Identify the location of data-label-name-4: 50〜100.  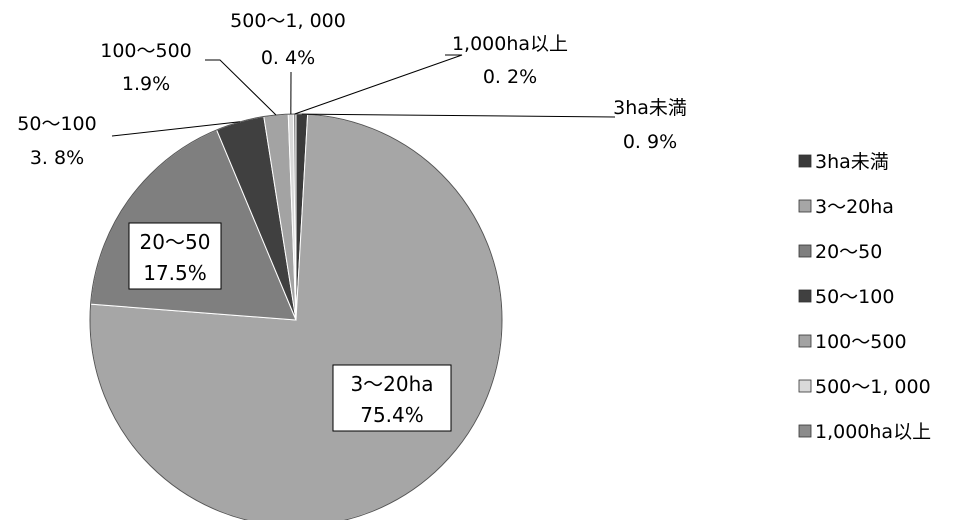
(56, 124).